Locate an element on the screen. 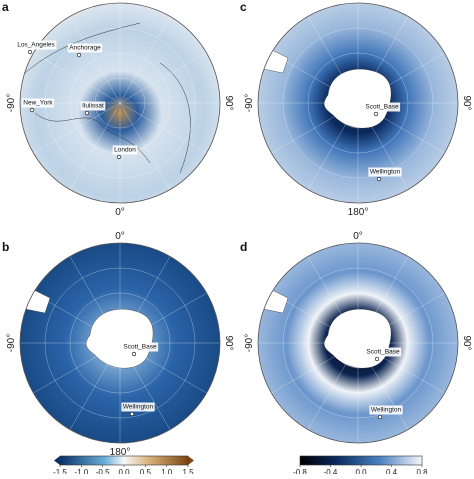 The width and height of the screenshot is (474, 479). panel-label: b is located at coordinates (5, 247).